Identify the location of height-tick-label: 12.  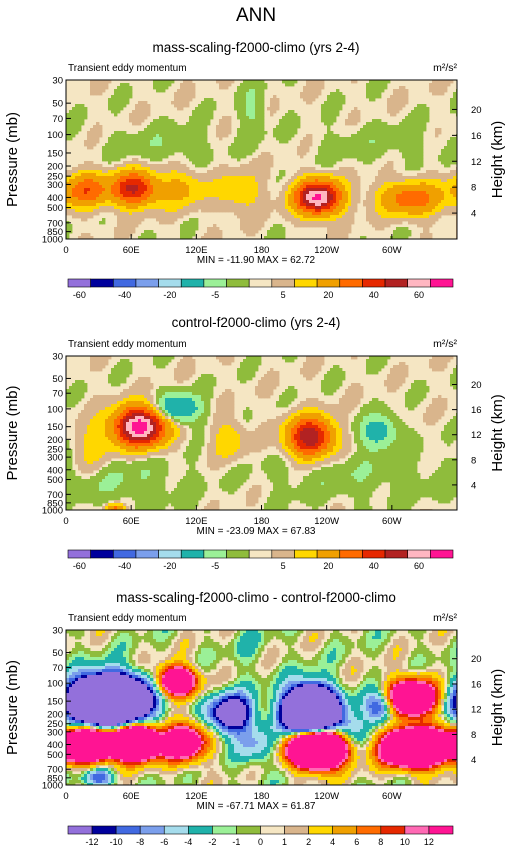
(476, 162).